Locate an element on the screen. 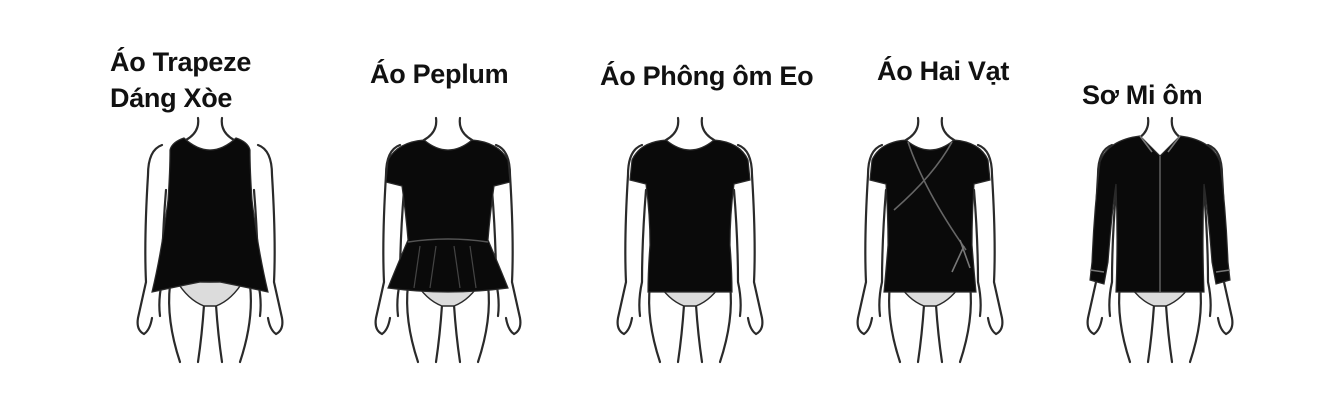 The image size is (1330, 414). label-fitted-shirt: Sơ Mi ôm is located at coordinates (1142, 95).